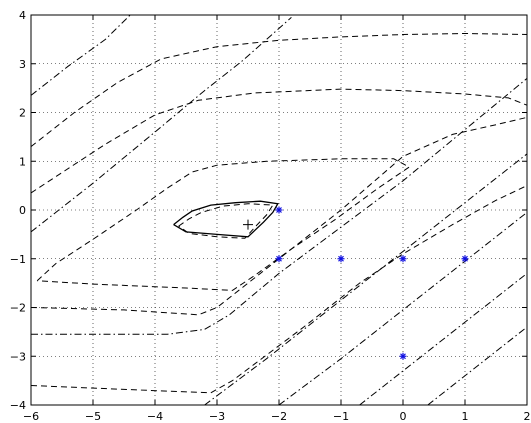 The height and width of the screenshot is (423, 531). I want to click on x-tick-label: −3, so click(217, 416).